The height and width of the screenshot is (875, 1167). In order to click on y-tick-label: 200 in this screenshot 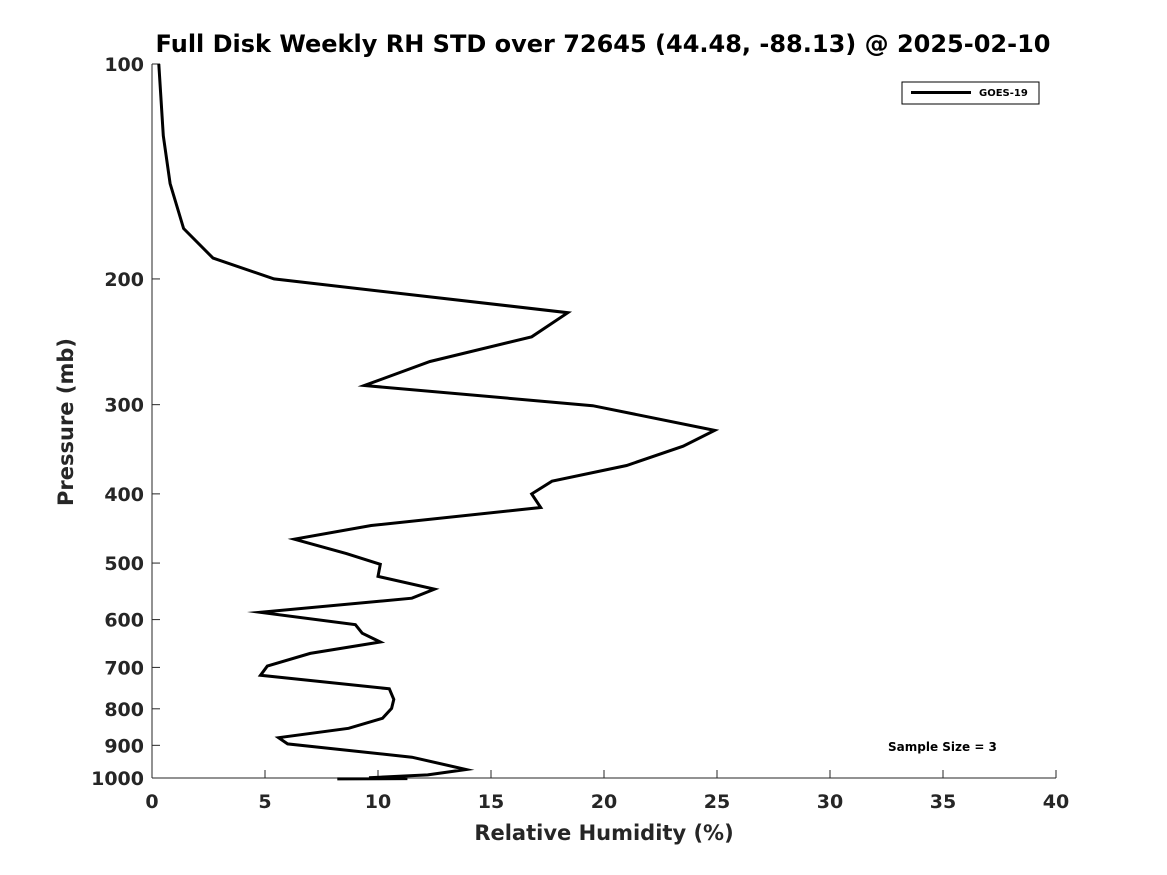, I will do `click(124, 280)`.